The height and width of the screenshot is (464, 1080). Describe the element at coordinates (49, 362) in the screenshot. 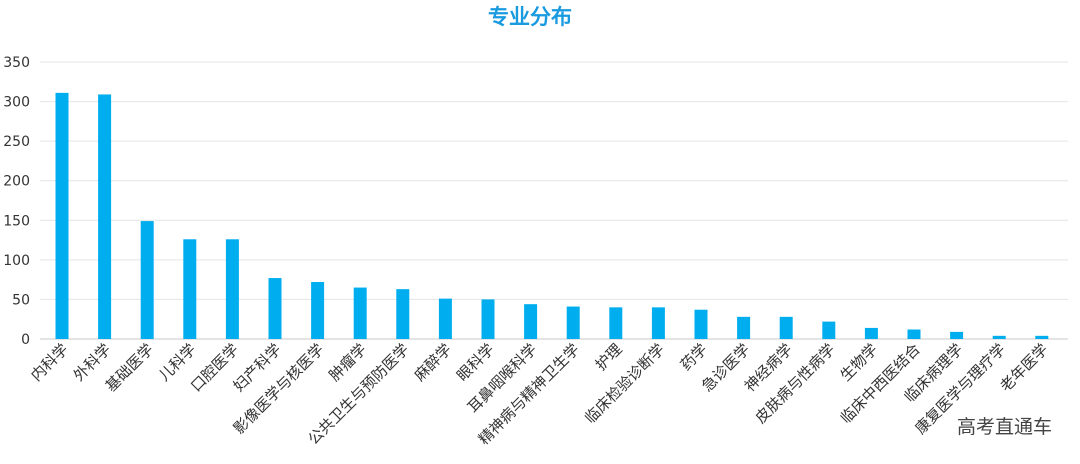

I see `x-tick-label: 内科学` at that location.